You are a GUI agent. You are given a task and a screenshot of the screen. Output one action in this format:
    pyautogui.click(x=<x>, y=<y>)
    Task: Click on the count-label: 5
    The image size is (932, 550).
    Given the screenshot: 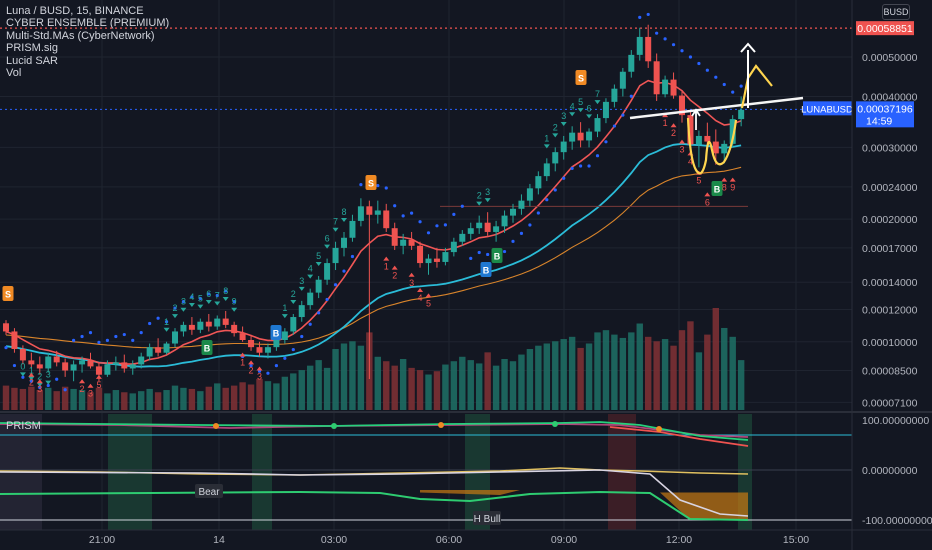 What is the action you would take?
    pyautogui.click(x=428, y=303)
    